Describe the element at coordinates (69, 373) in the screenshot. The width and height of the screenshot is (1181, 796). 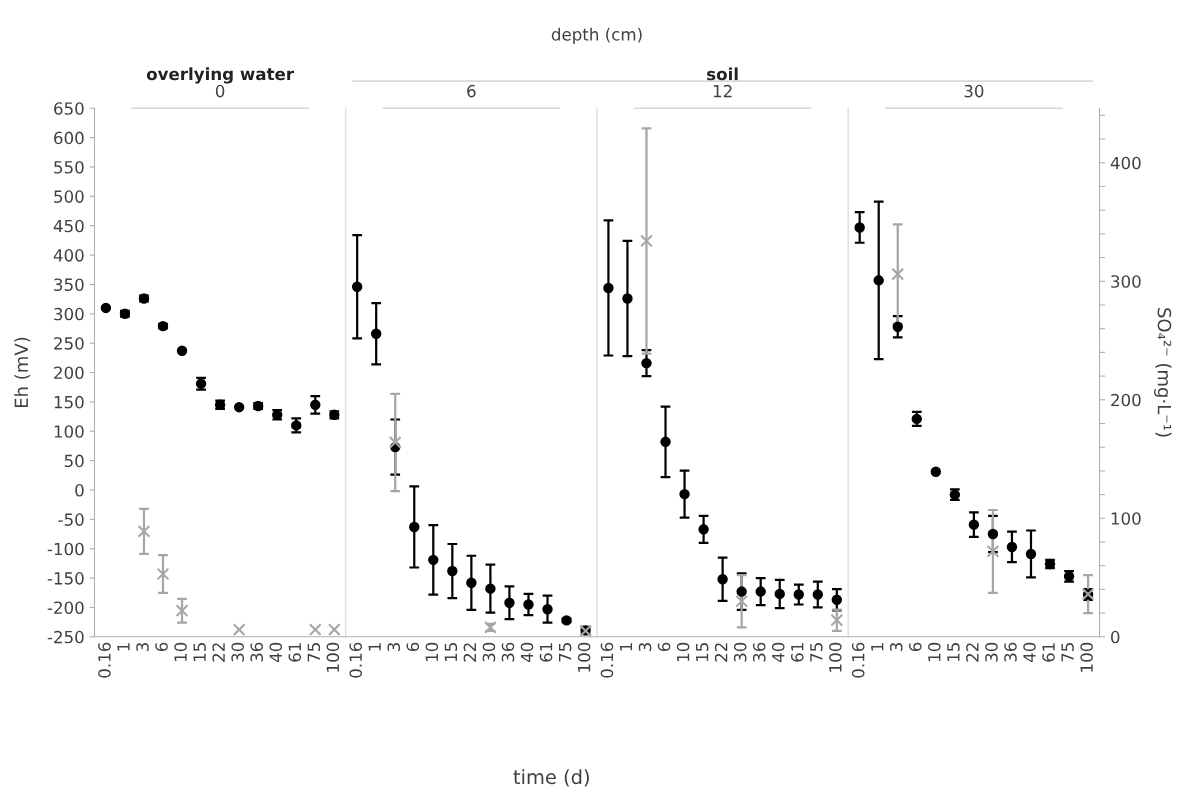
I see `y-tick-label: 200` at that location.